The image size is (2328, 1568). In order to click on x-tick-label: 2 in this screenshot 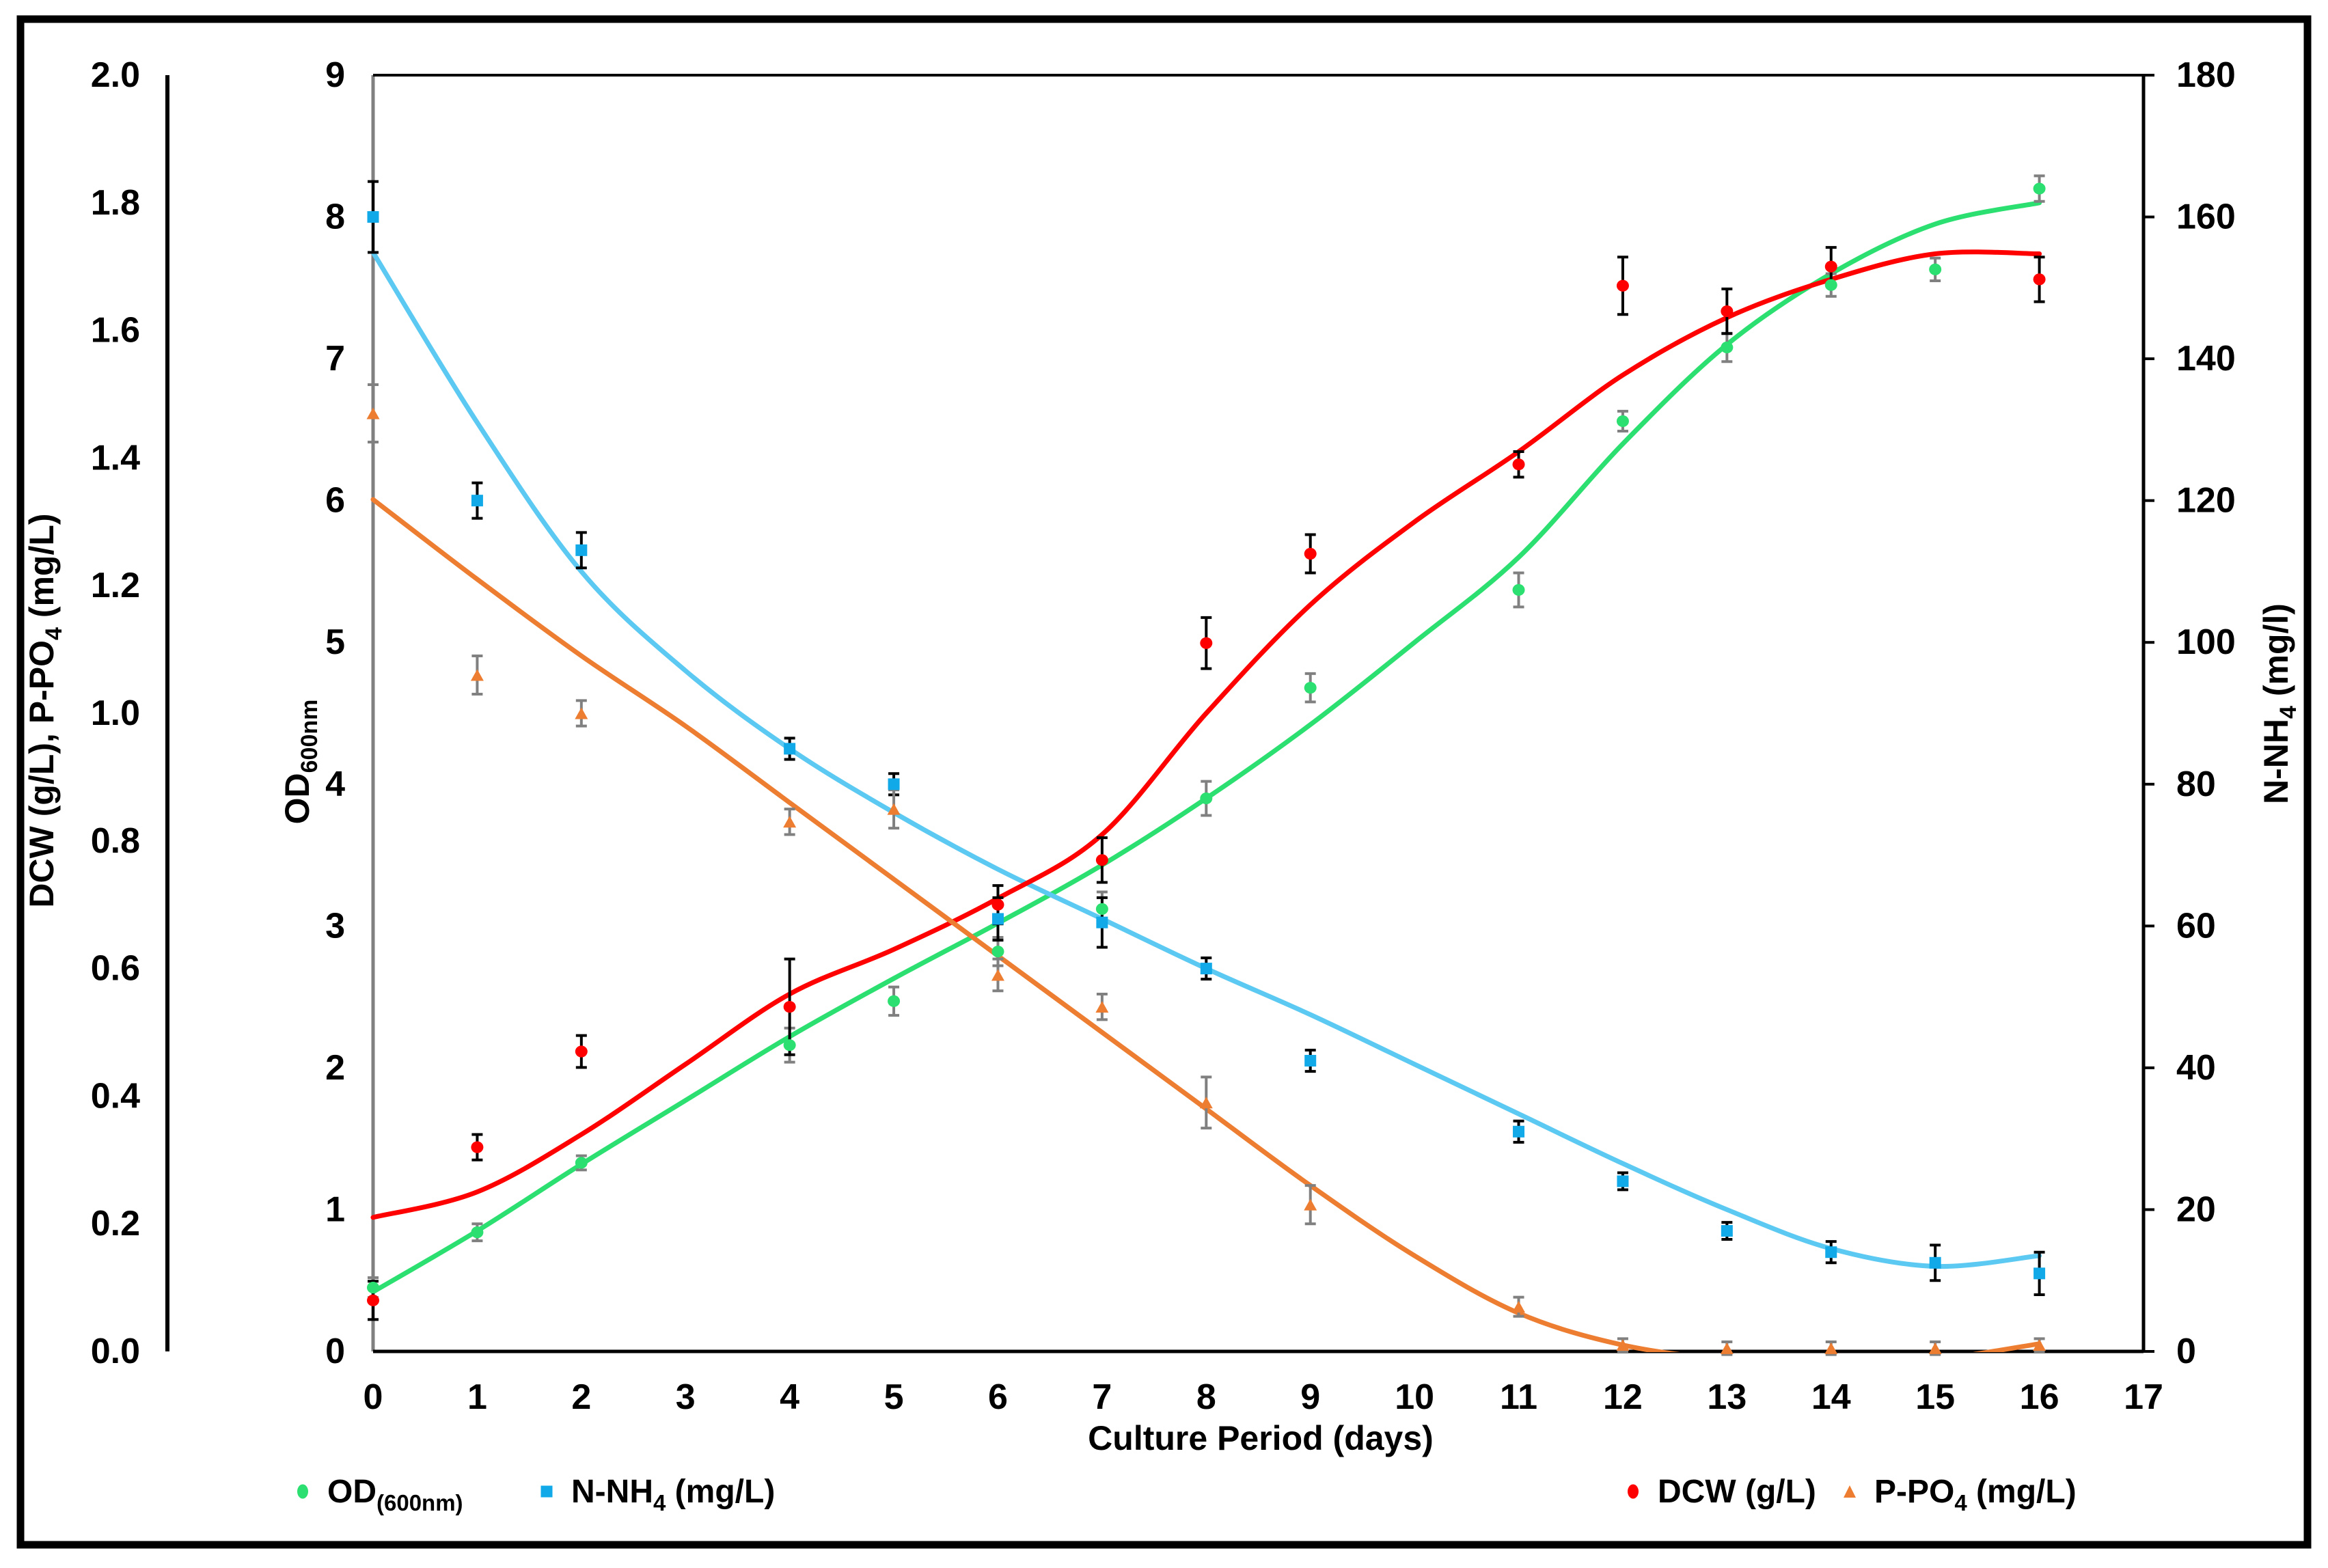, I will do `click(581, 1397)`.